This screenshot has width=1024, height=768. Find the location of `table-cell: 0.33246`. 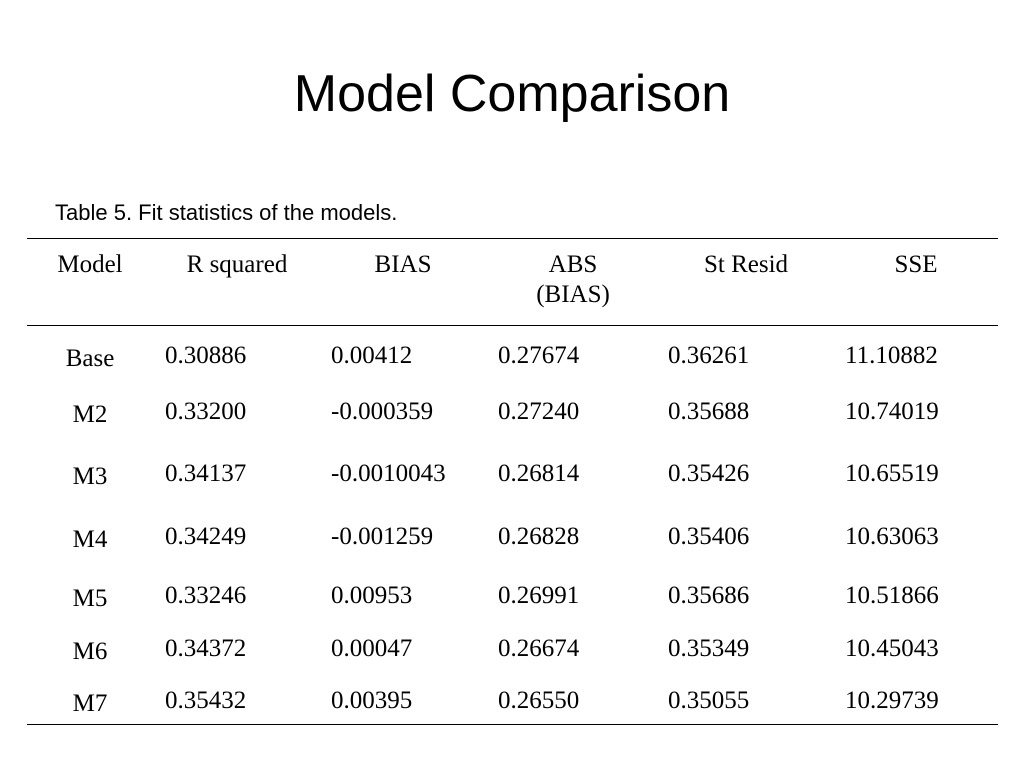

table-cell: 0.33246 is located at coordinates (206, 595).